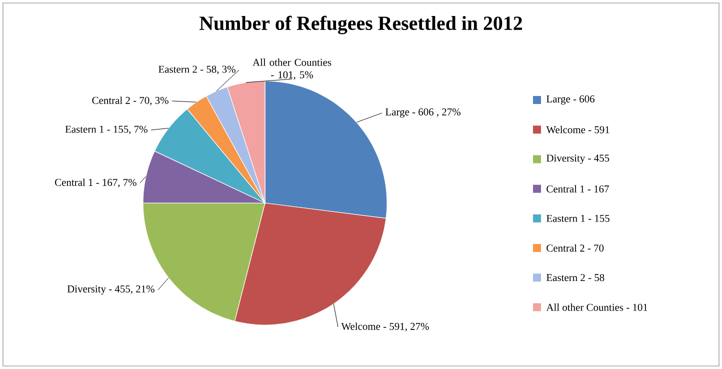 The width and height of the screenshot is (722, 369). What do you see at coordinates (578, 159) in the screenshot?
I see `legend-label: Diversity - 455` at bounding box center [578, 159].